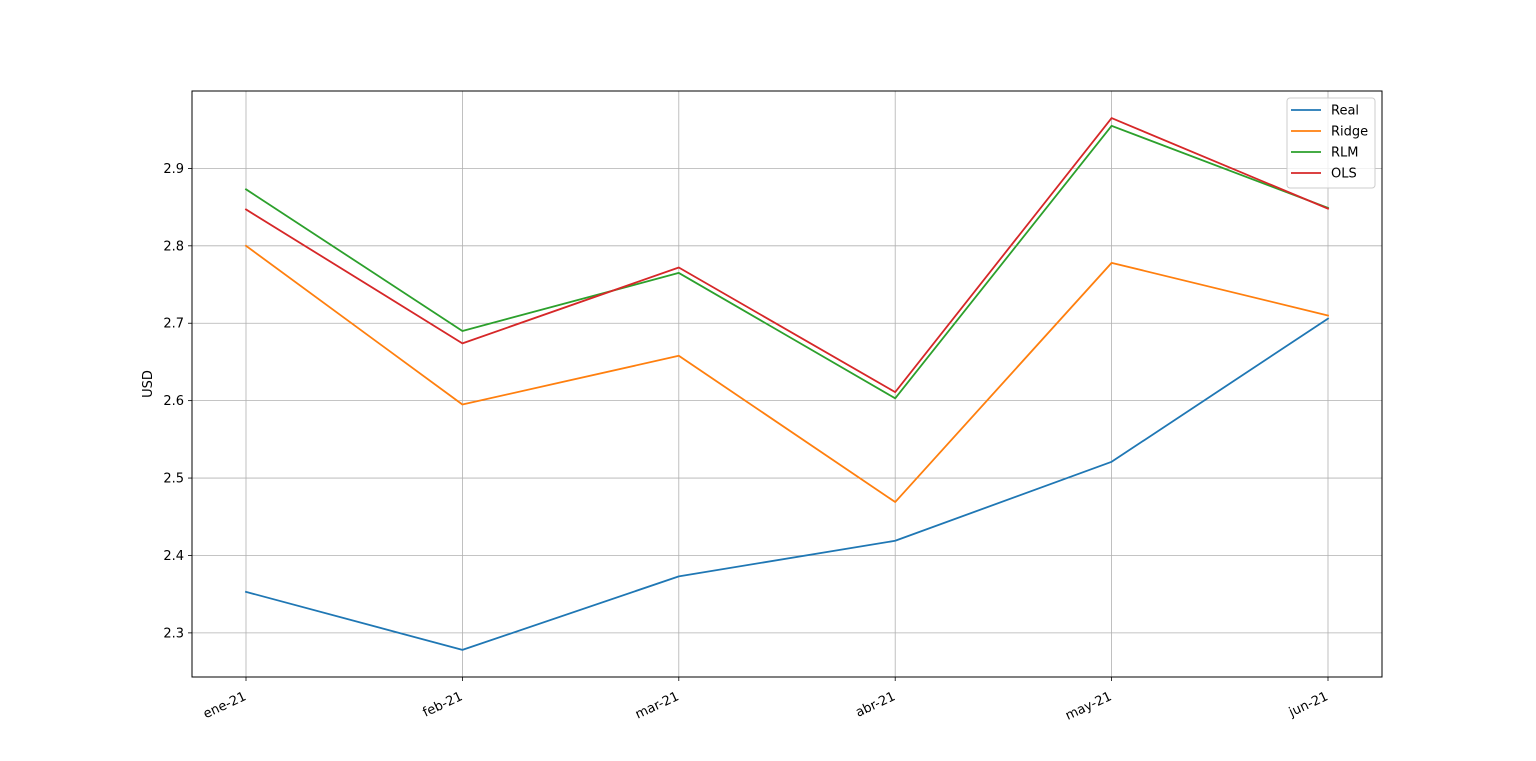 The width and height of the screenshot is (1536, 761). I want to click on legend-label: Ridge, so click(1349, 132).